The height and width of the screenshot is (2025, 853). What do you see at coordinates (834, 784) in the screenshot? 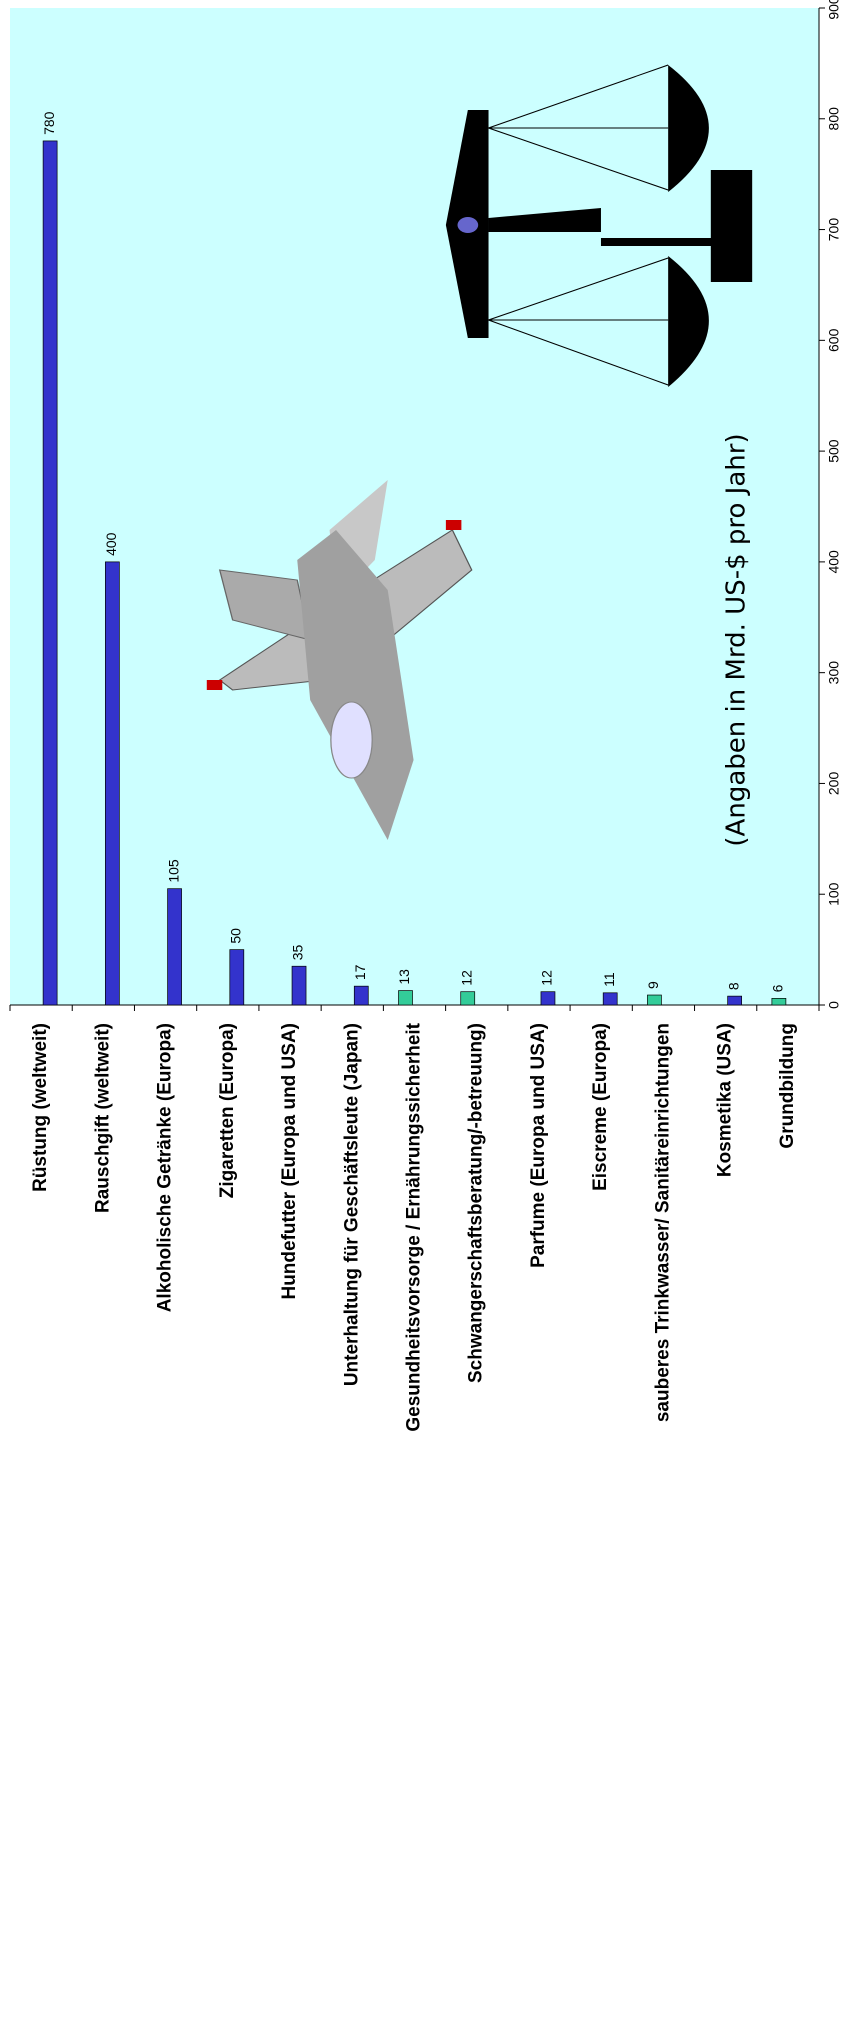
I see `y-tick-label: 200` at bounding box center [834, 784].